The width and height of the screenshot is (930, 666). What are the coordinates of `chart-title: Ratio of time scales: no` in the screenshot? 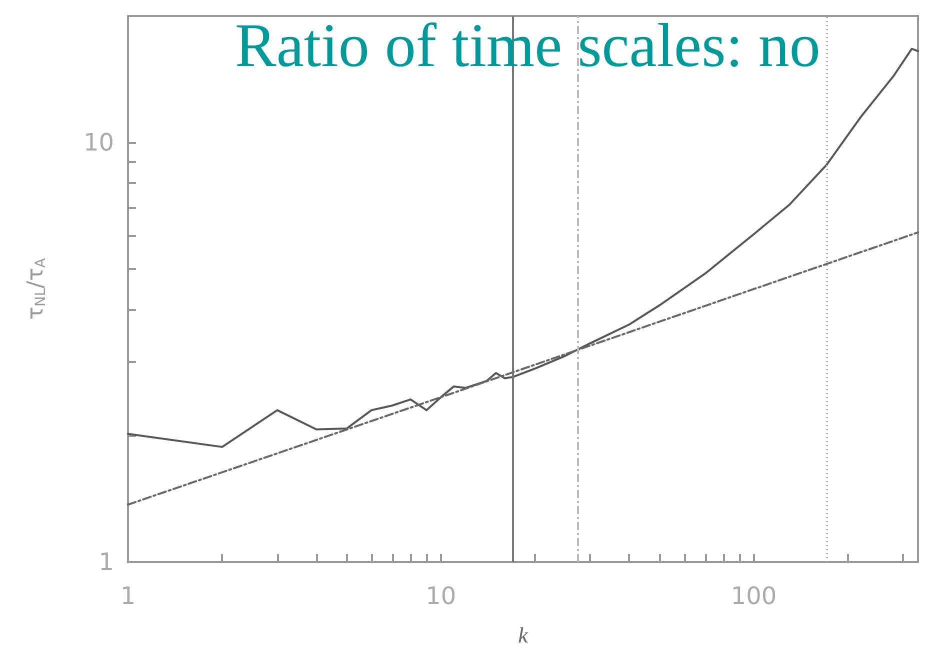 It's located at (527, 46).